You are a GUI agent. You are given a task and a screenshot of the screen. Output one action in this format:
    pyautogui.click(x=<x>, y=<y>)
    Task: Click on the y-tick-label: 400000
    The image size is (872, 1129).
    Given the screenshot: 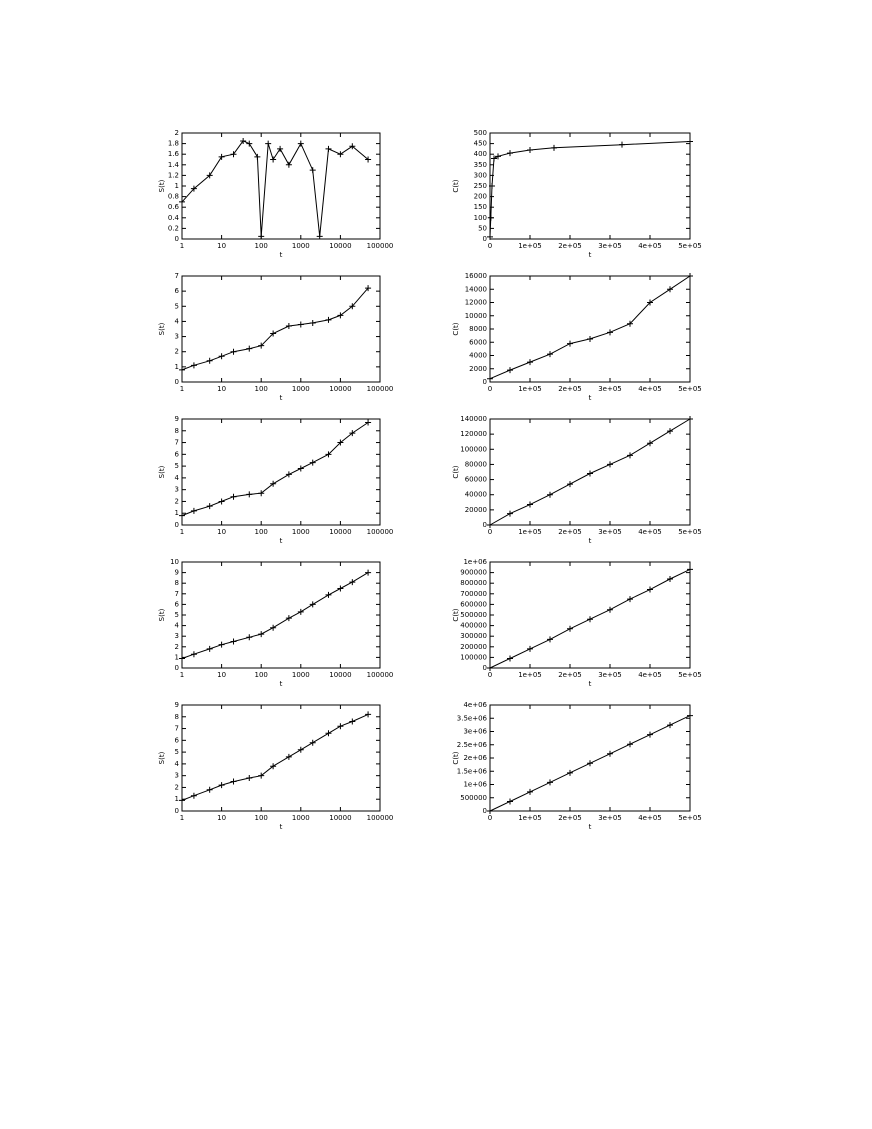 What is the action you would take?
    pyautogui.click(x=473, y=626)
    